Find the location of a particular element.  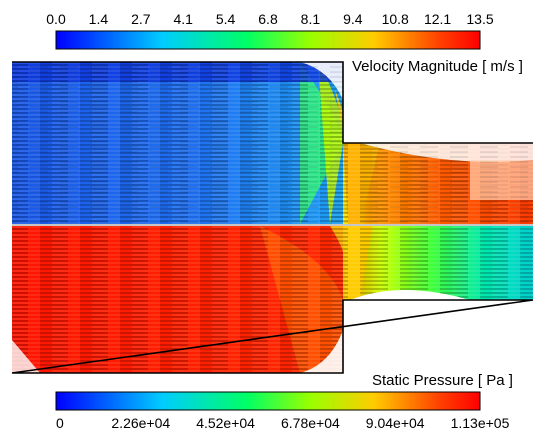

velocity-tick-label: 12.1 is located at coordinates (437, 19).